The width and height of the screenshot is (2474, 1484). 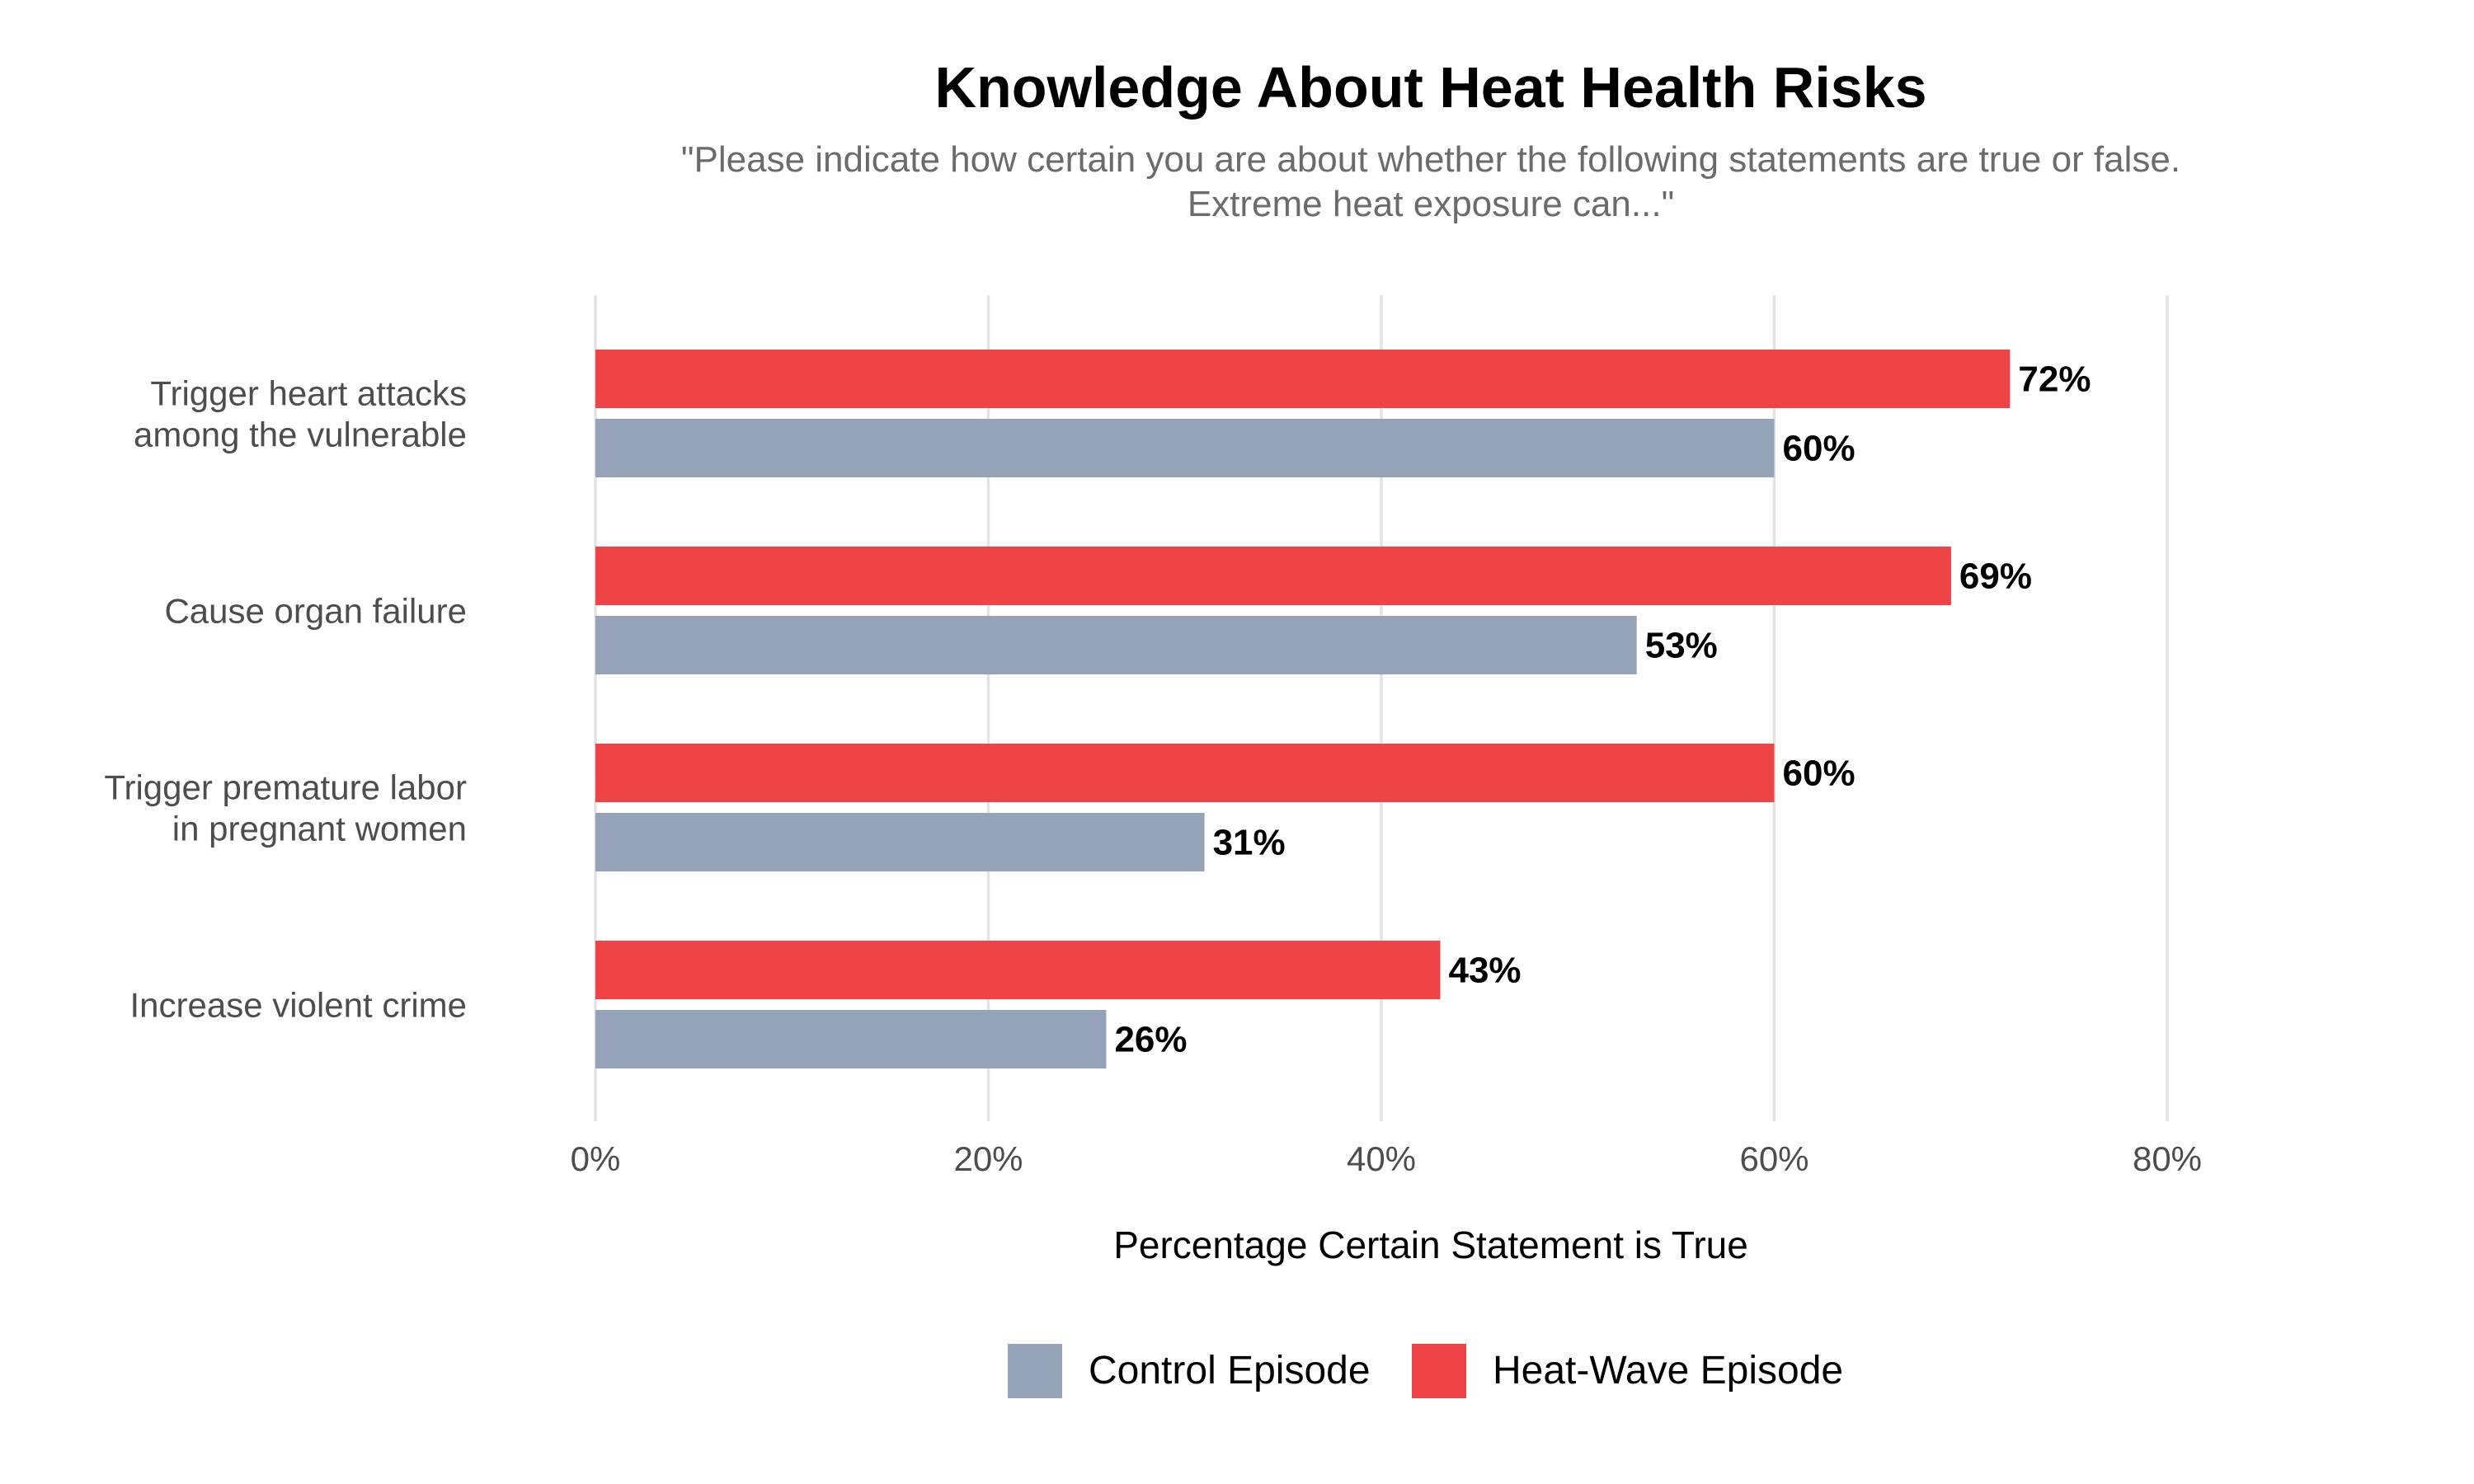 What do you see at coordinates (1995, 576) in the screenshot?
I see `data-label: 69%` at bounding box center [1995, 576].